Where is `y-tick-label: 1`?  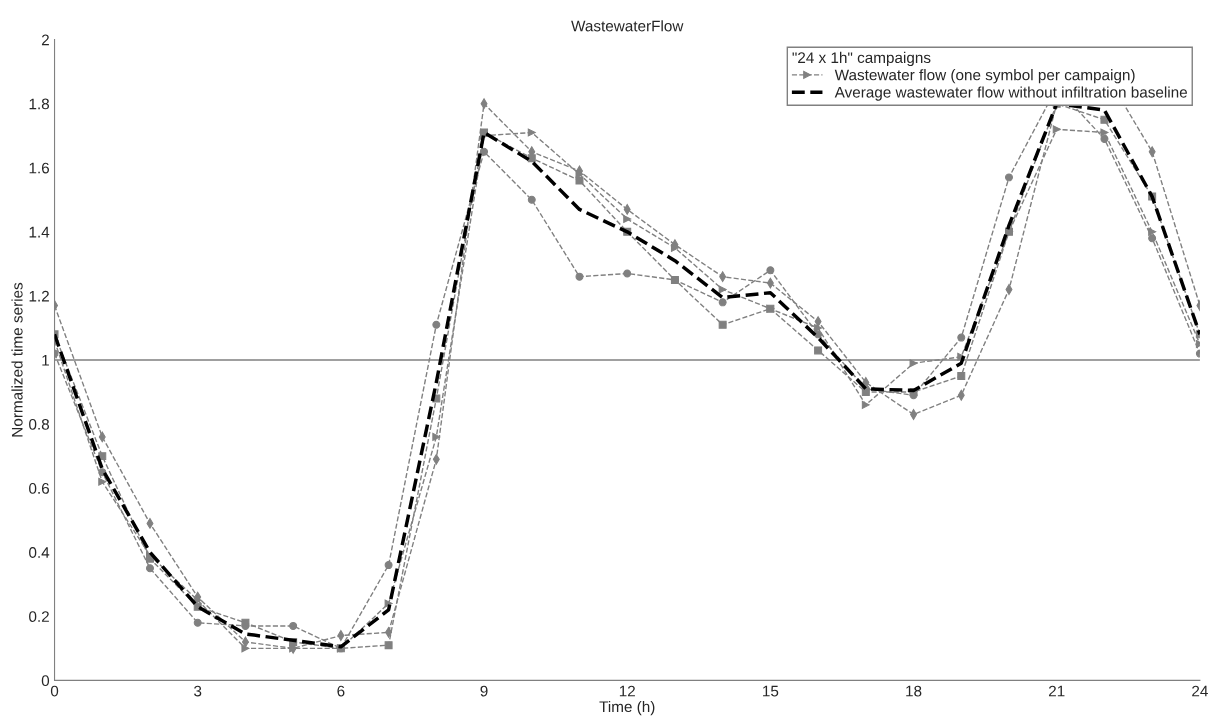 y-tick-label: 1 is located at coordinates (45, 360).